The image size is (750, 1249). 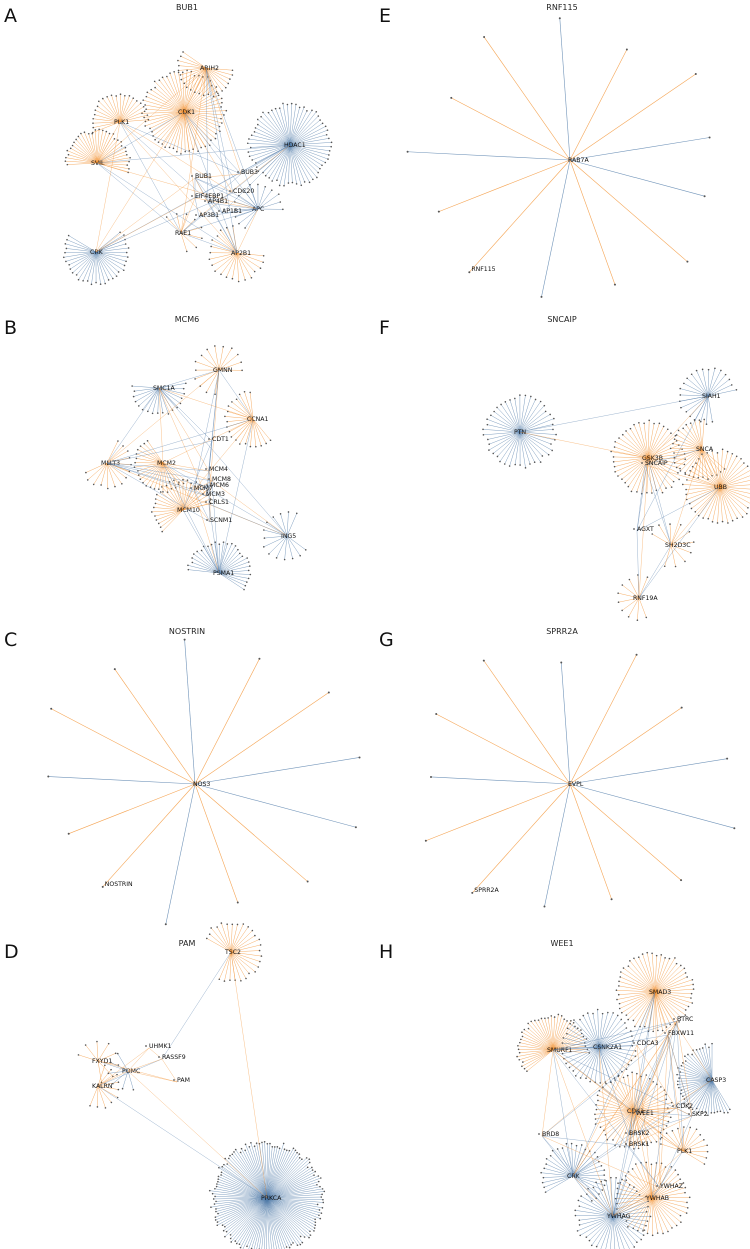 What do you see at coordinates (720, 487) in the screenshot?
I see `hub-label: UBB` at bounding box center [720, 487].